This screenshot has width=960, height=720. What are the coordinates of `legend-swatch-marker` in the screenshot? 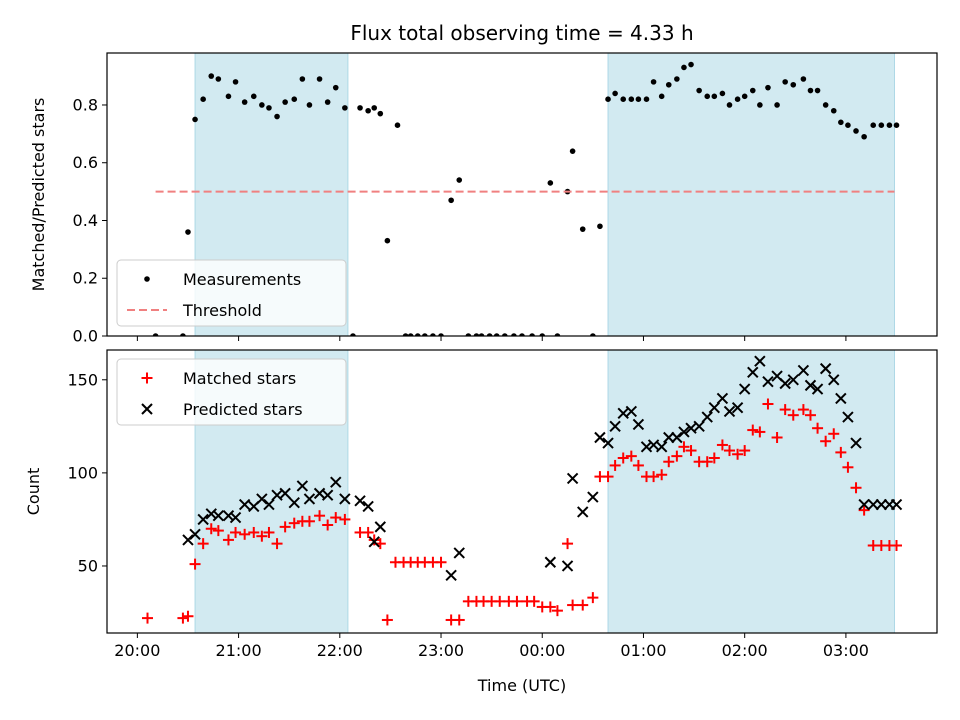 It's located at (147, 378).